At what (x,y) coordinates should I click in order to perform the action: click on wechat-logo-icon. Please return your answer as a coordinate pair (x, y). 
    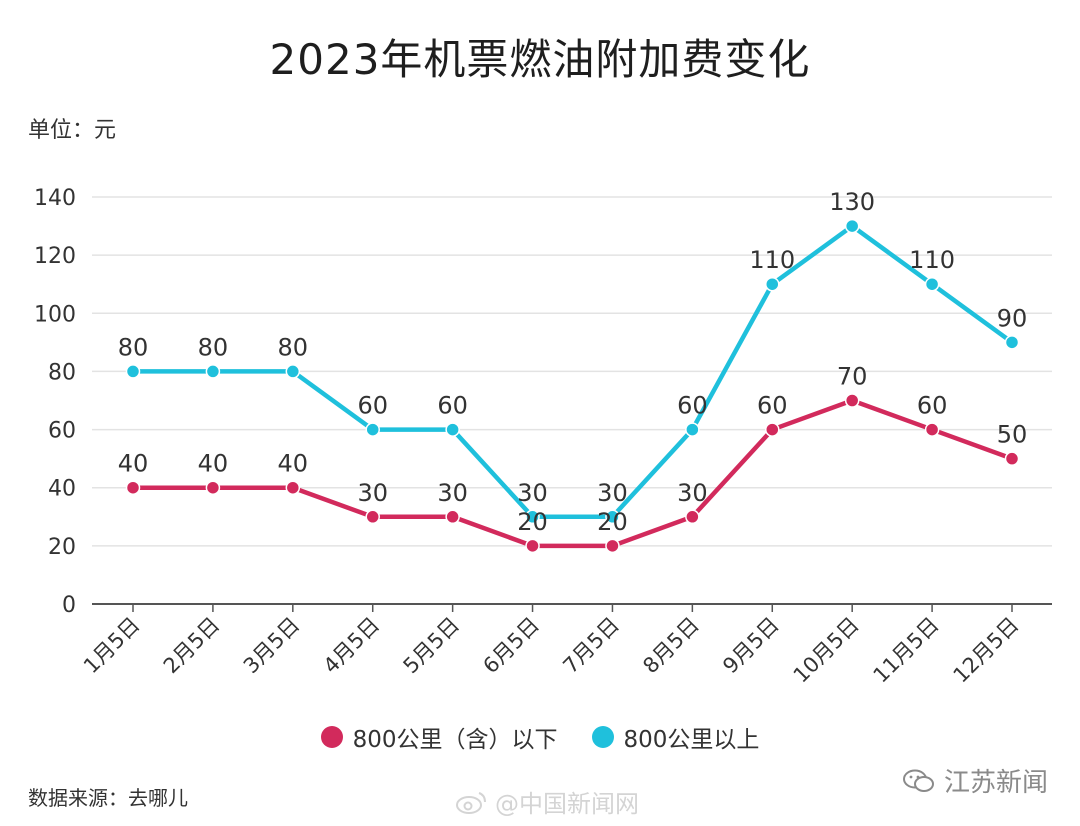
    Looking at the image, I should click on (918, 780).